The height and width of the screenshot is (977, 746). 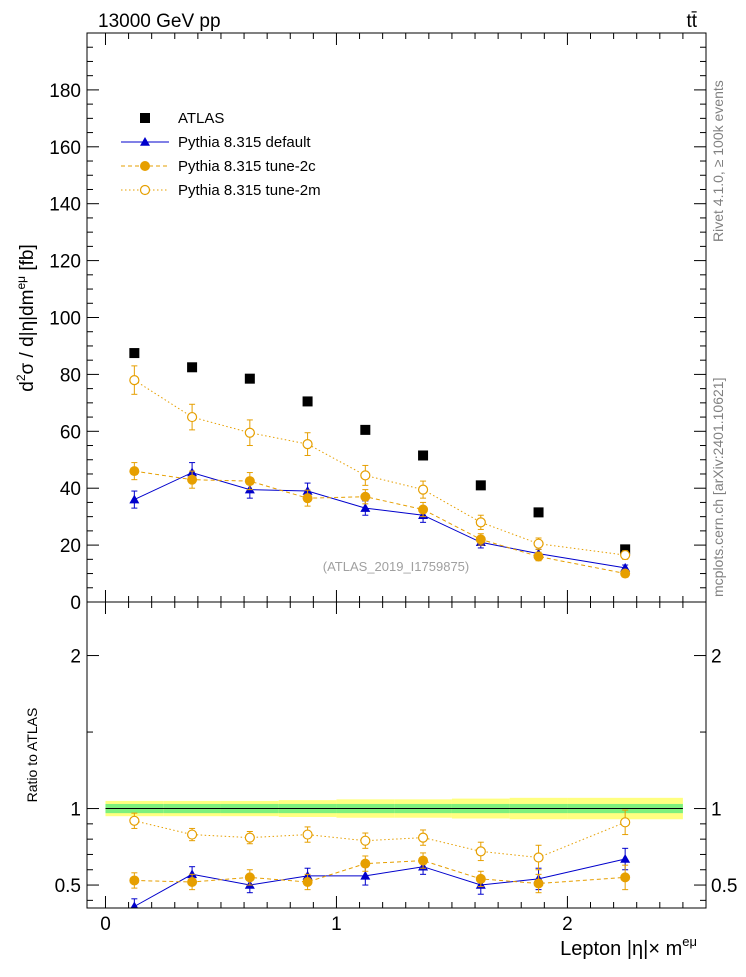 I want to click on main-y-tick-label: 0, so click(x=75, y=603).